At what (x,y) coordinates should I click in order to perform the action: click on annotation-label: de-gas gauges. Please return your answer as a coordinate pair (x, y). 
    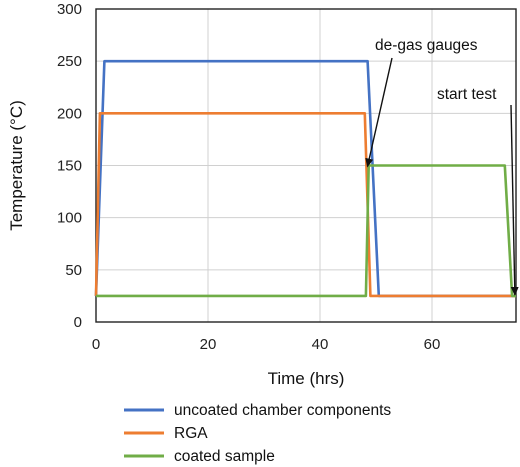
    Looking at the image, I should click on (426, 45).